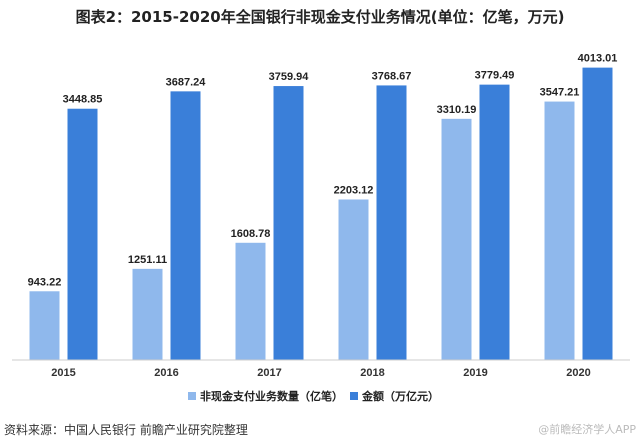  I want to click on bar-2015-series2, so click(82, 234).